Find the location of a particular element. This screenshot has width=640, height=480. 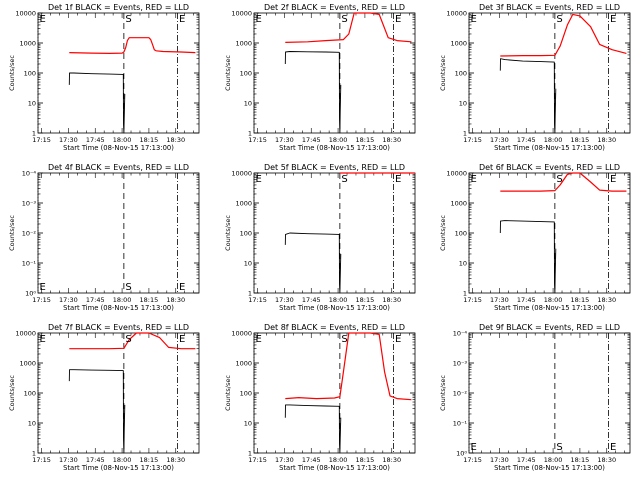

panel-title: Det 4f BLACK = Events, RED = LLD is located at coordinates (118, 167).